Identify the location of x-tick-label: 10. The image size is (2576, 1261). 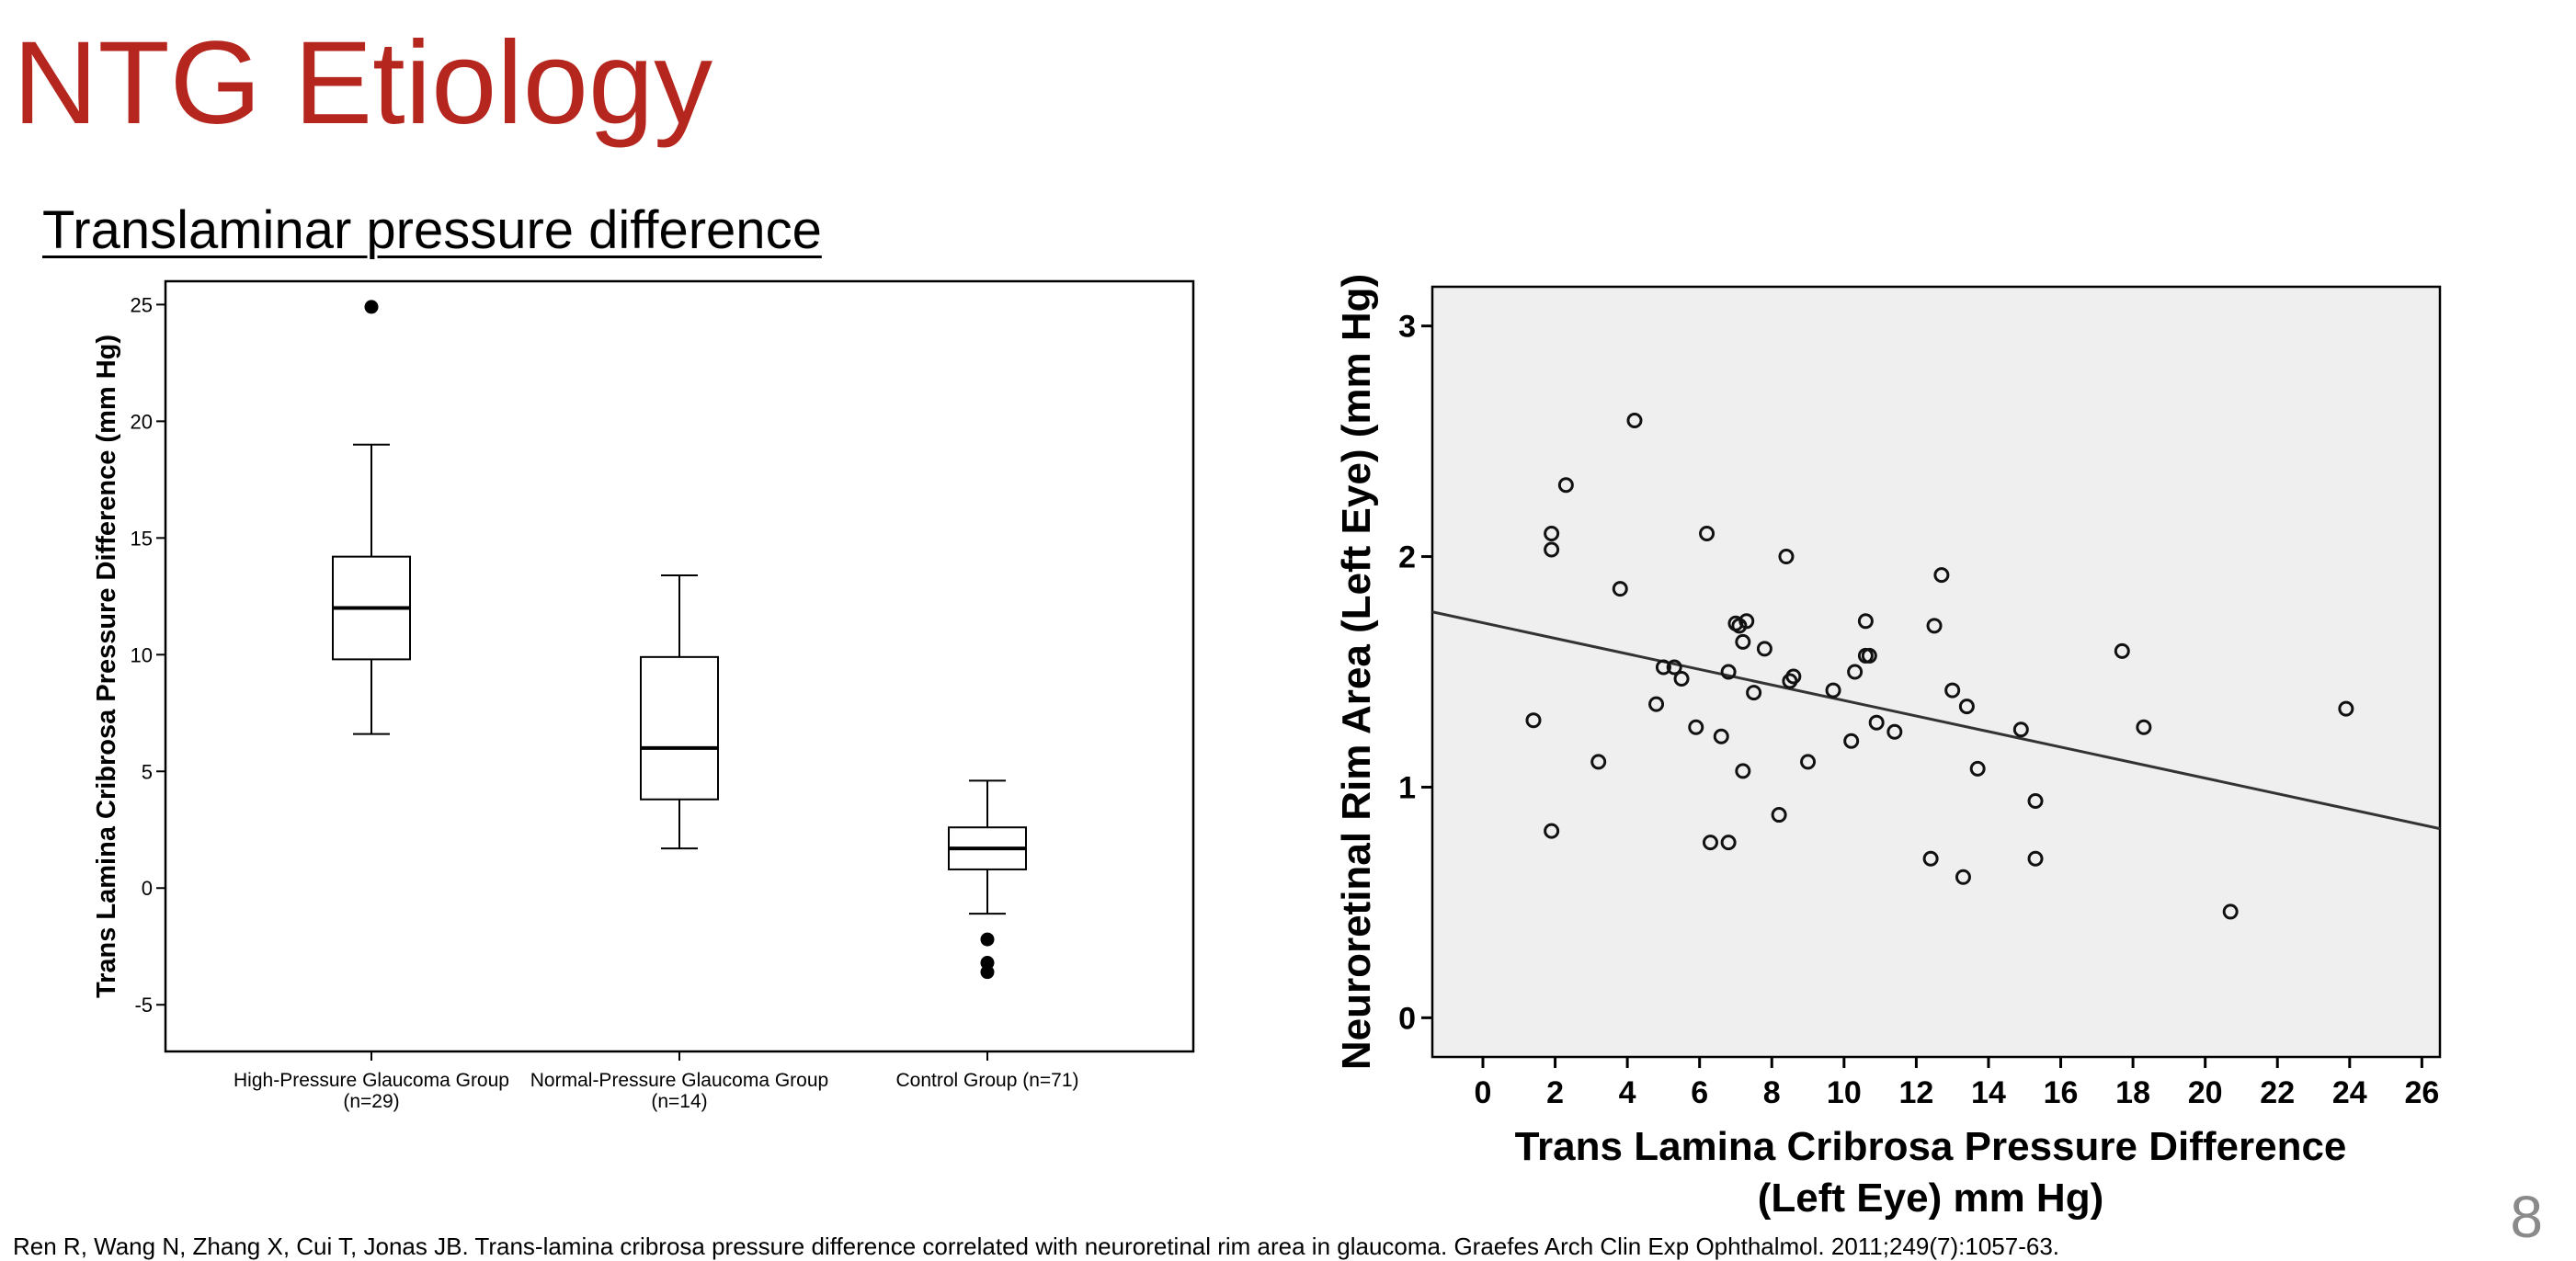
(1844, 1092).